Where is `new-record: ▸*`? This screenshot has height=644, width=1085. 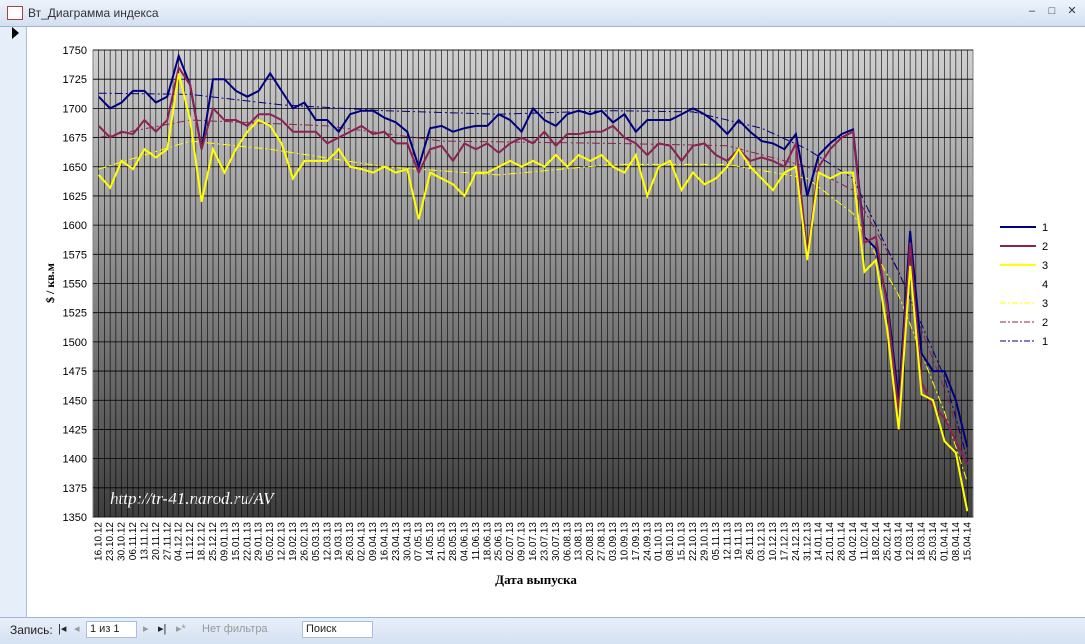 new-record: ▸* is located at coordinates (181, 629).